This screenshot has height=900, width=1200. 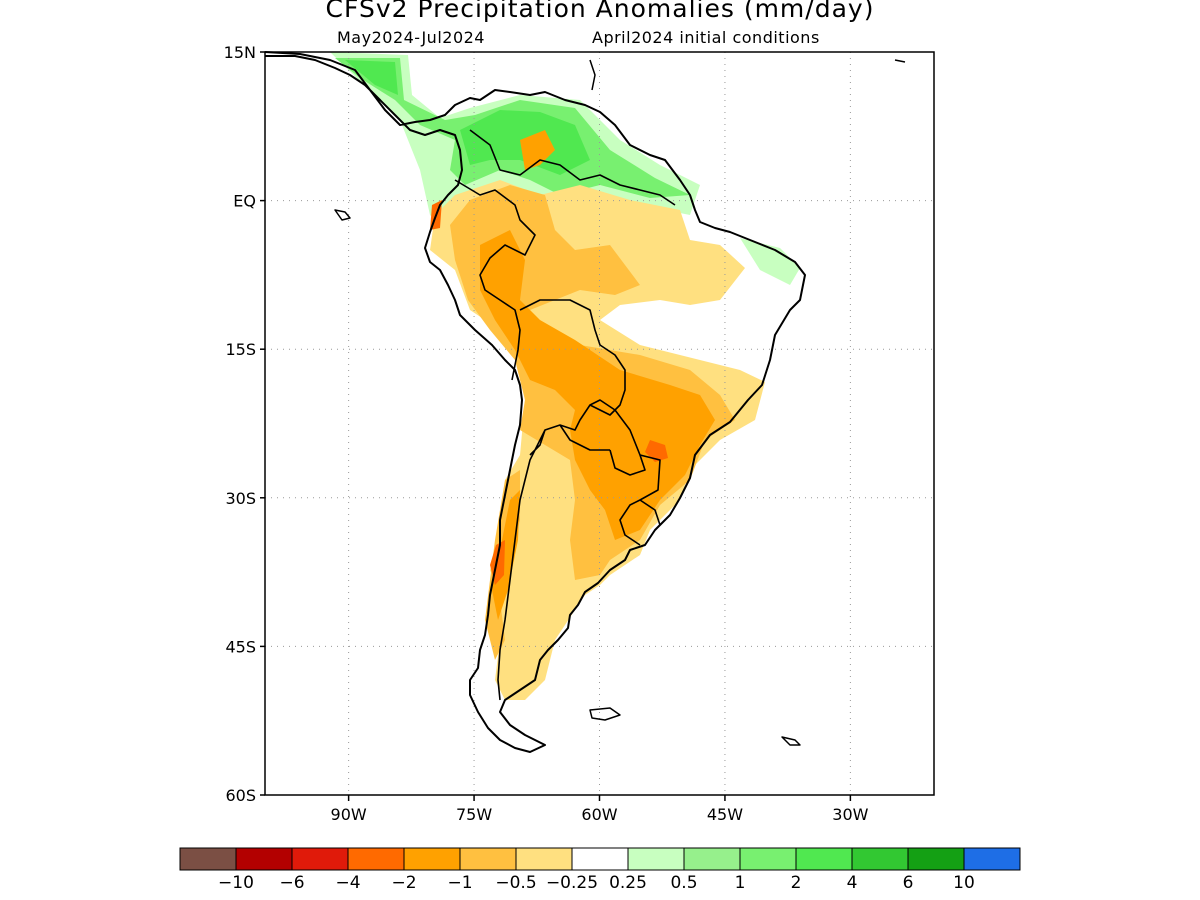 I want to click on colorbar-label: 6, so click(x=908, y=883).